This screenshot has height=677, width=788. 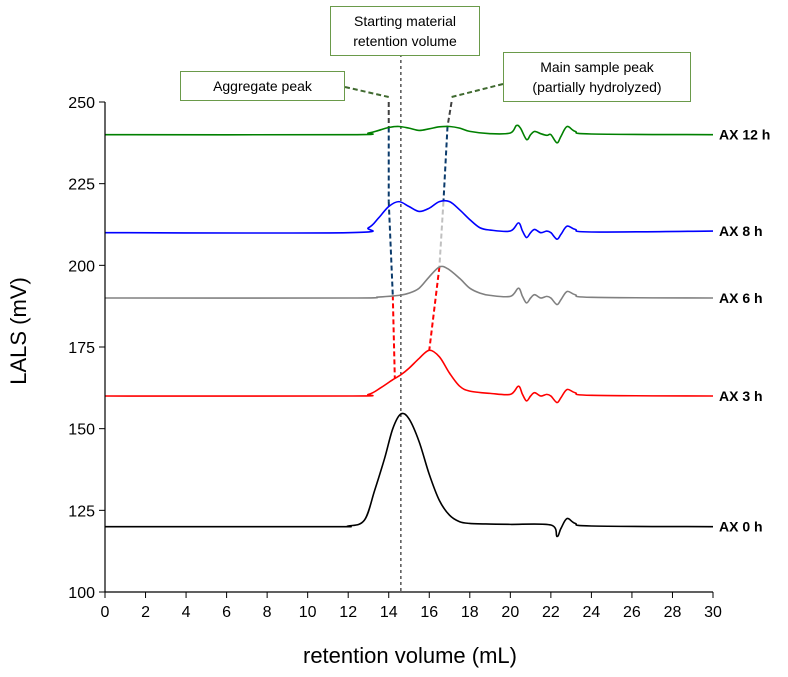 What do you see at coordinates (632, 612) in the screenshot?
I see `x-tick-label: 26` at bounding box center [632, 612].